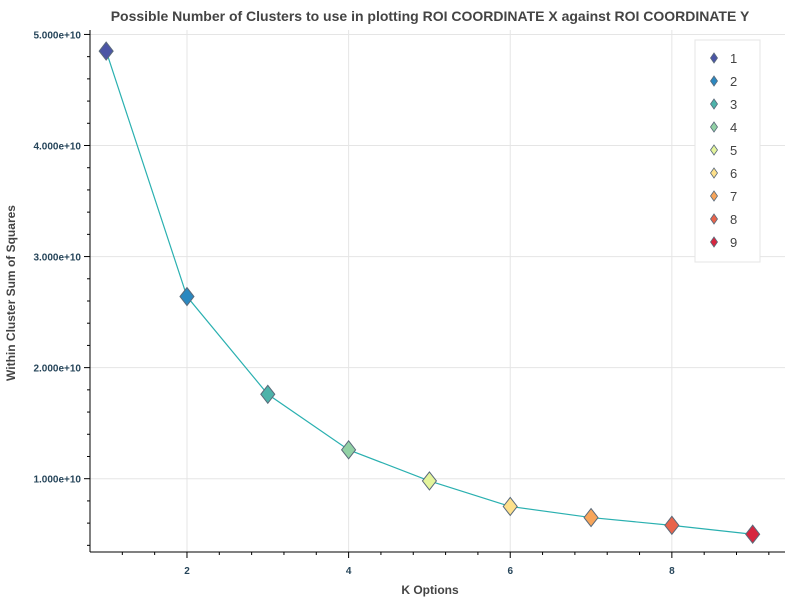 The width and height of the screenshot is (800, 600). I want to click on y-tick-label: 2.000e+10, so click(57, 369).